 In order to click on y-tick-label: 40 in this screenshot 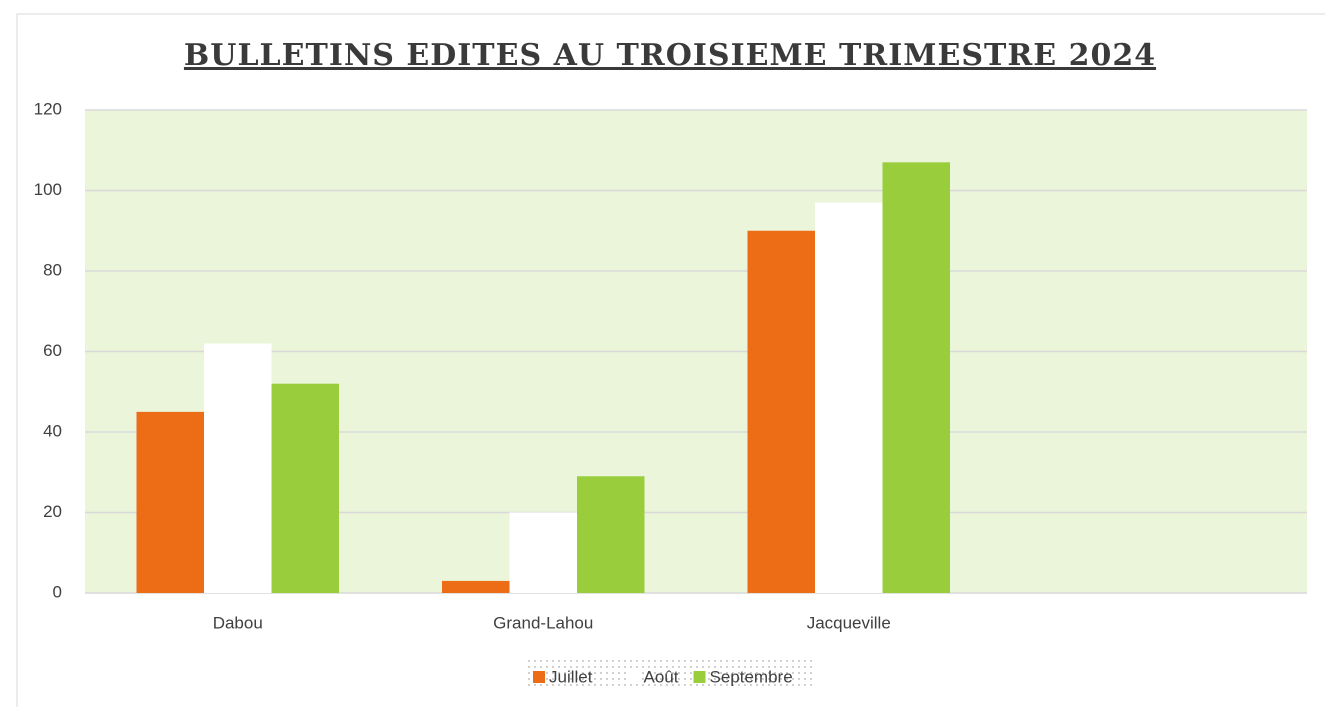, I will do `click(52, 430)`.